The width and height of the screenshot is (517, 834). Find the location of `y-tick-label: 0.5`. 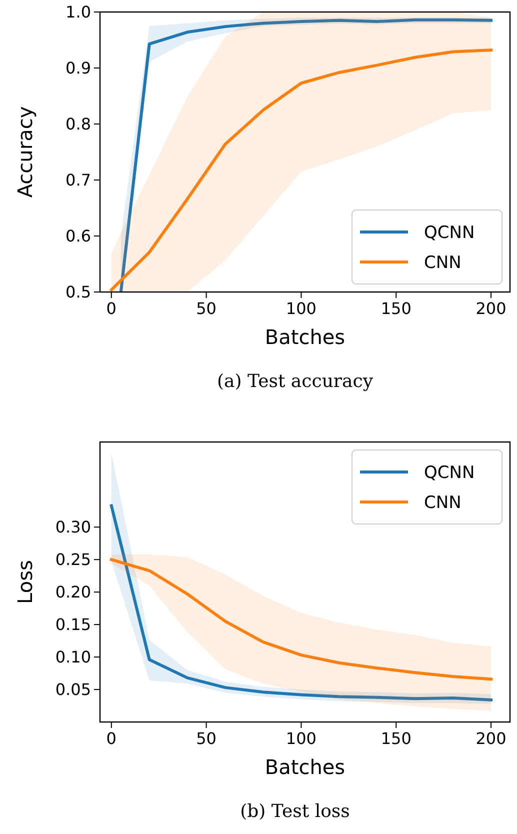

y-tick-label: 0.5 is located at coordinates (78, 292).